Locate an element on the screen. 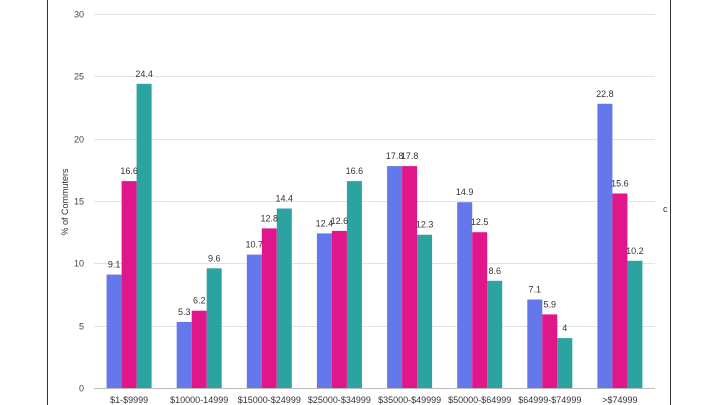  data-label: 5.9 is located at coordinates (550, 304).